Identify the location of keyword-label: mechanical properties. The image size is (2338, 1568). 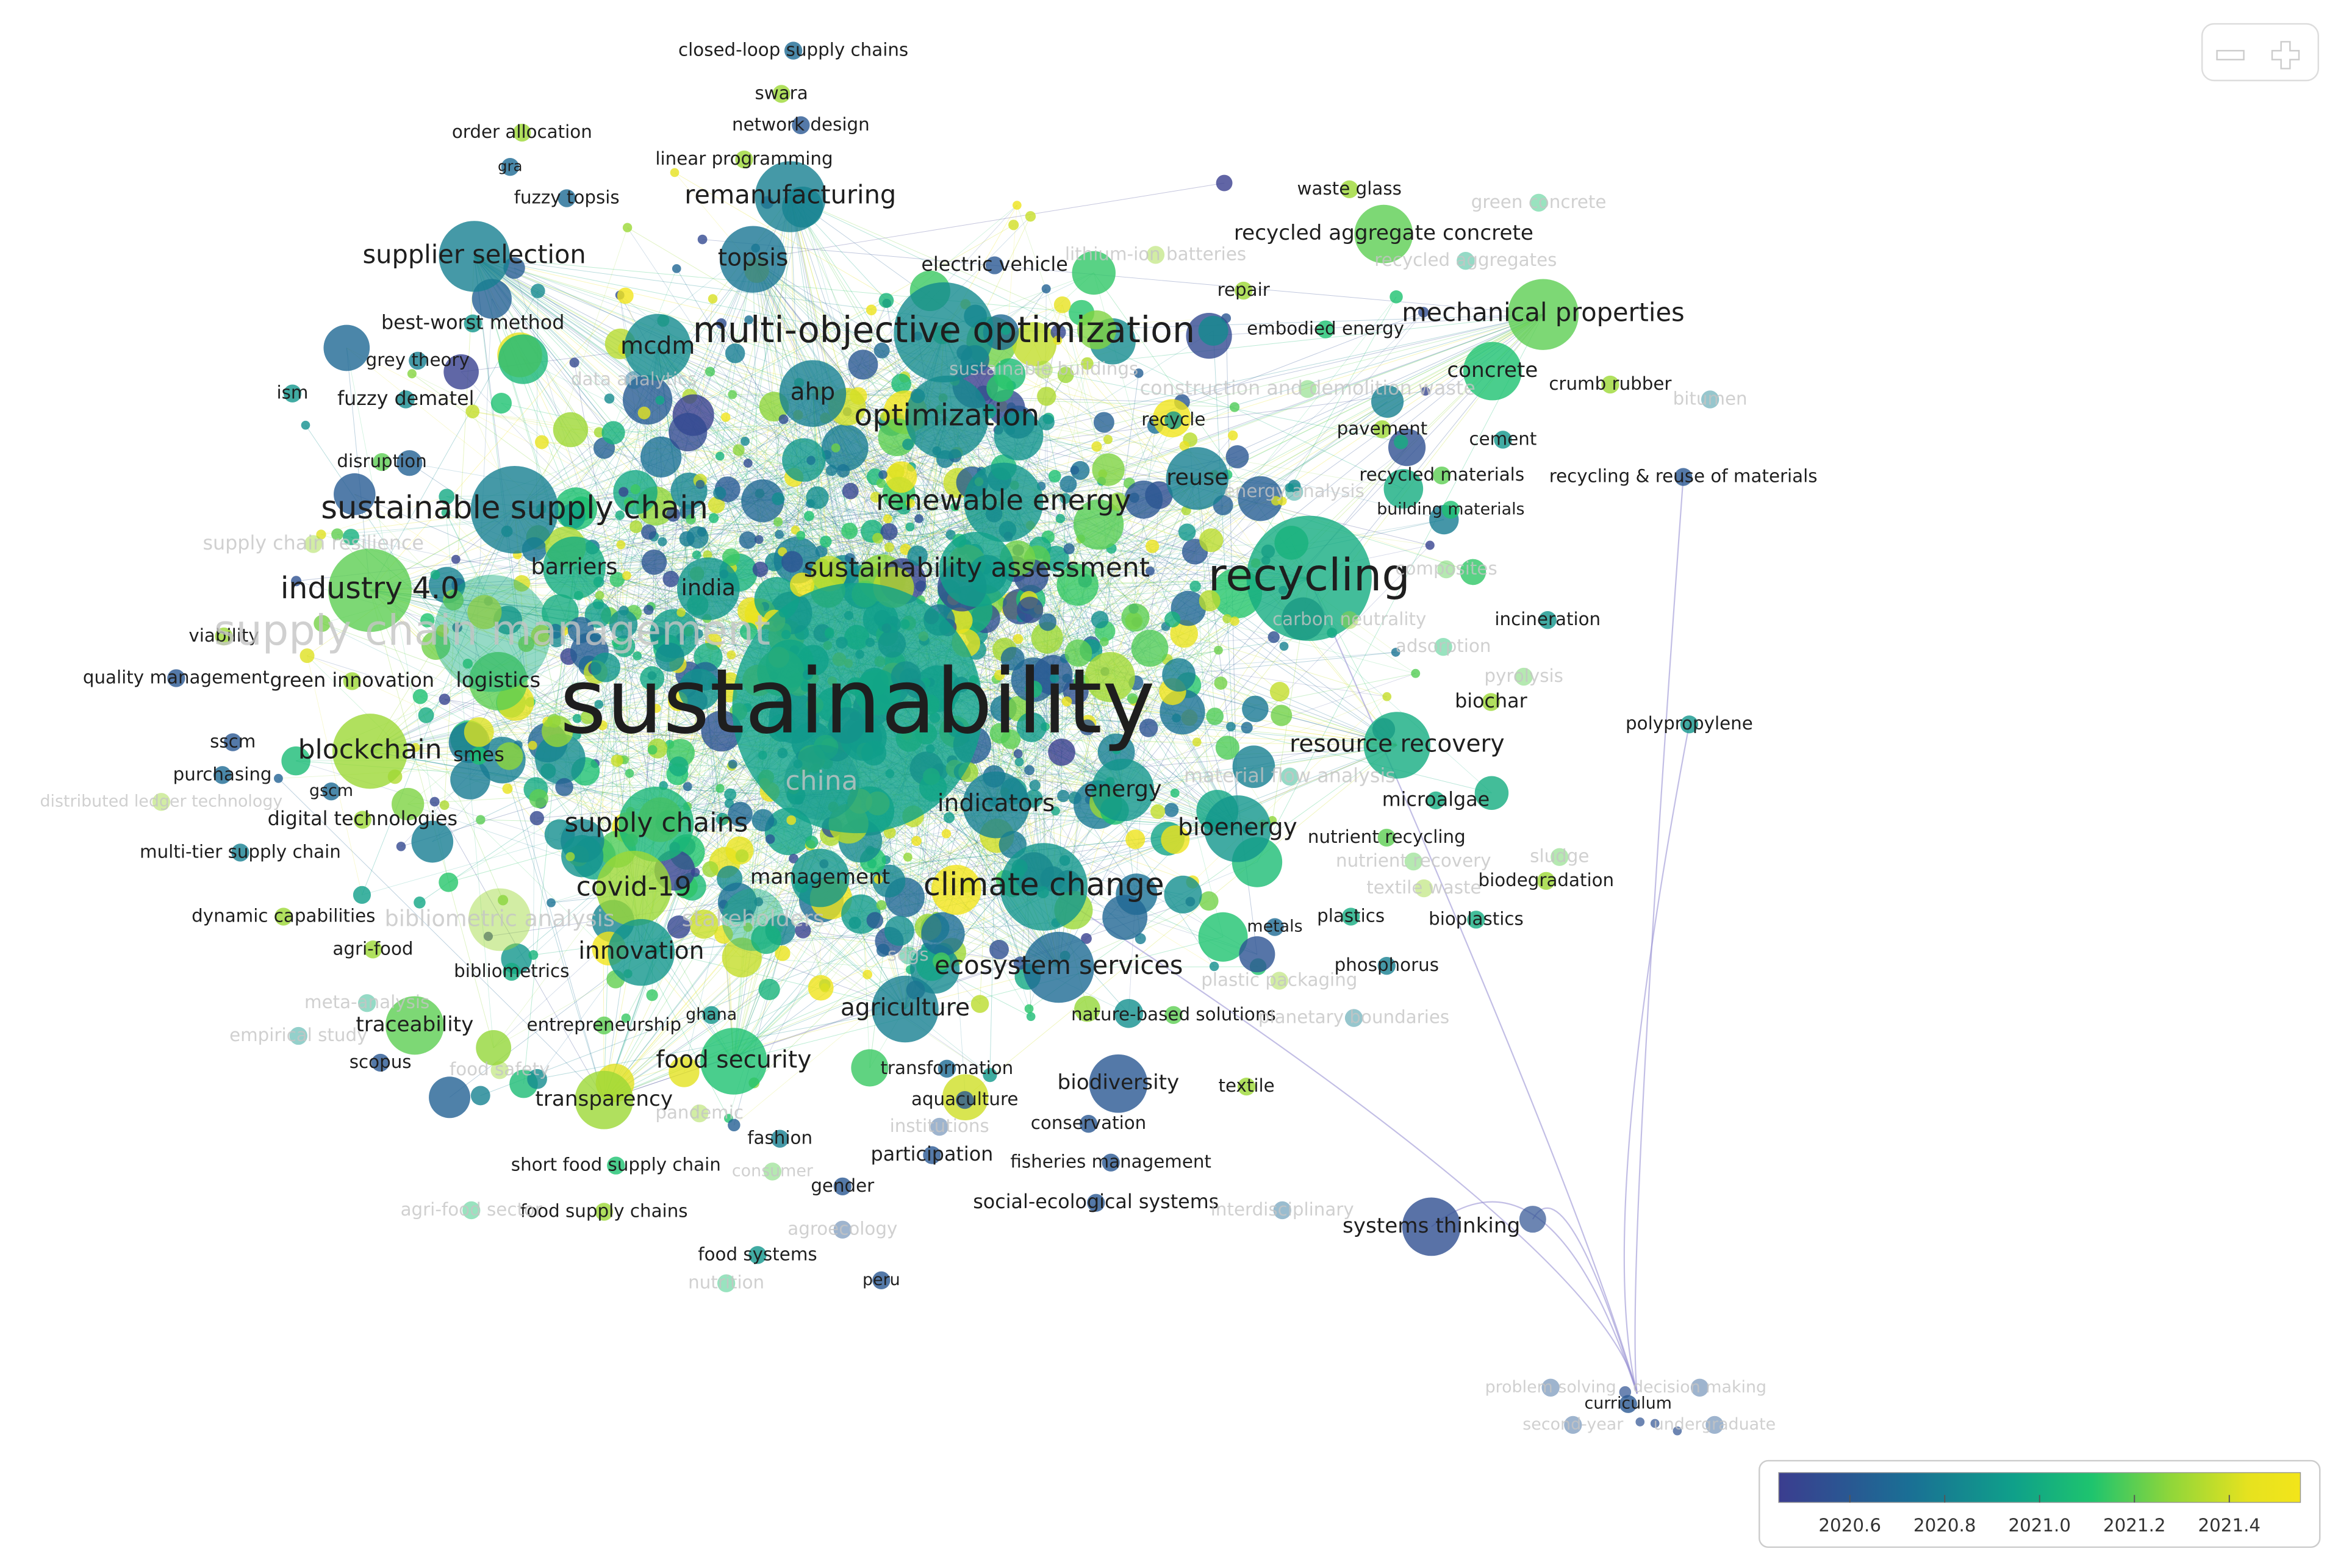
(1543, 313).